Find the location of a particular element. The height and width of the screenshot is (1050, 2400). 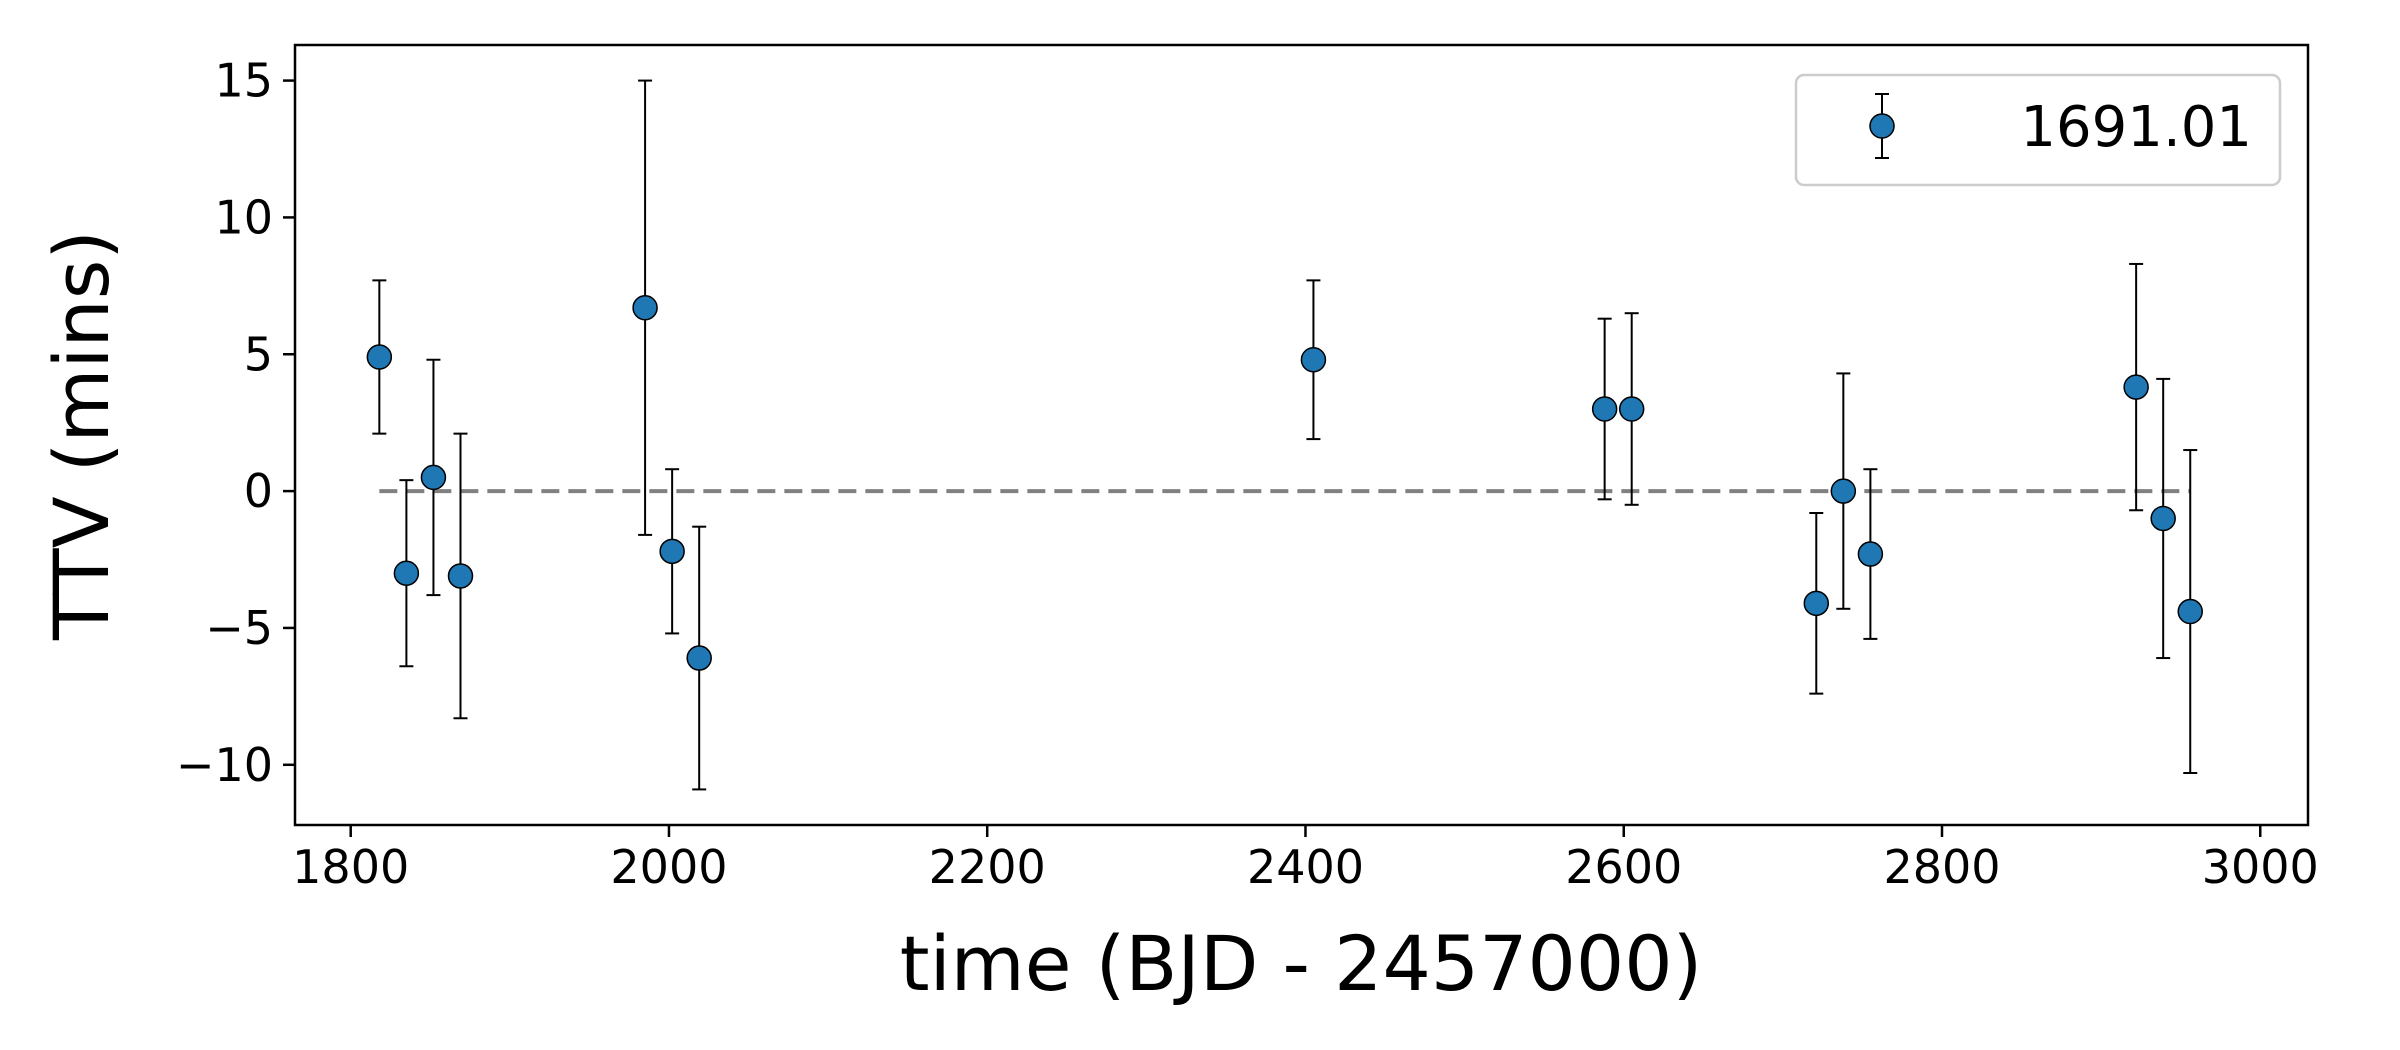

y-axis: −10 −5 0 5 10 15 is located at coordinates (235, 423).